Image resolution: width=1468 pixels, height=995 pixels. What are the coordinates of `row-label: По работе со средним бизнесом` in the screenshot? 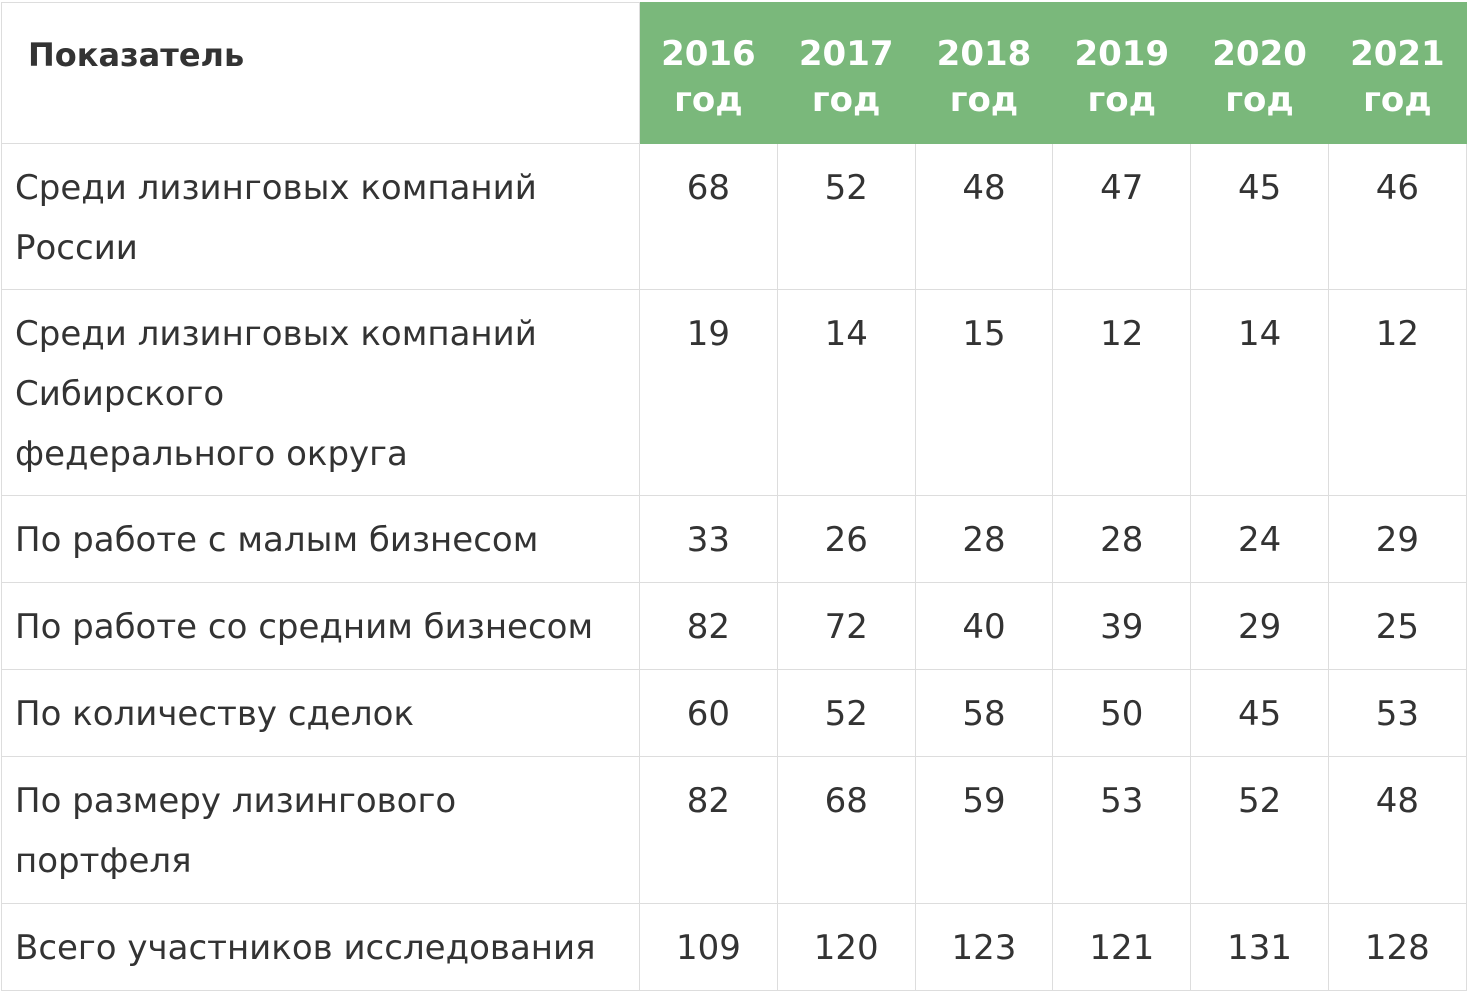 It's located at (320, 626).